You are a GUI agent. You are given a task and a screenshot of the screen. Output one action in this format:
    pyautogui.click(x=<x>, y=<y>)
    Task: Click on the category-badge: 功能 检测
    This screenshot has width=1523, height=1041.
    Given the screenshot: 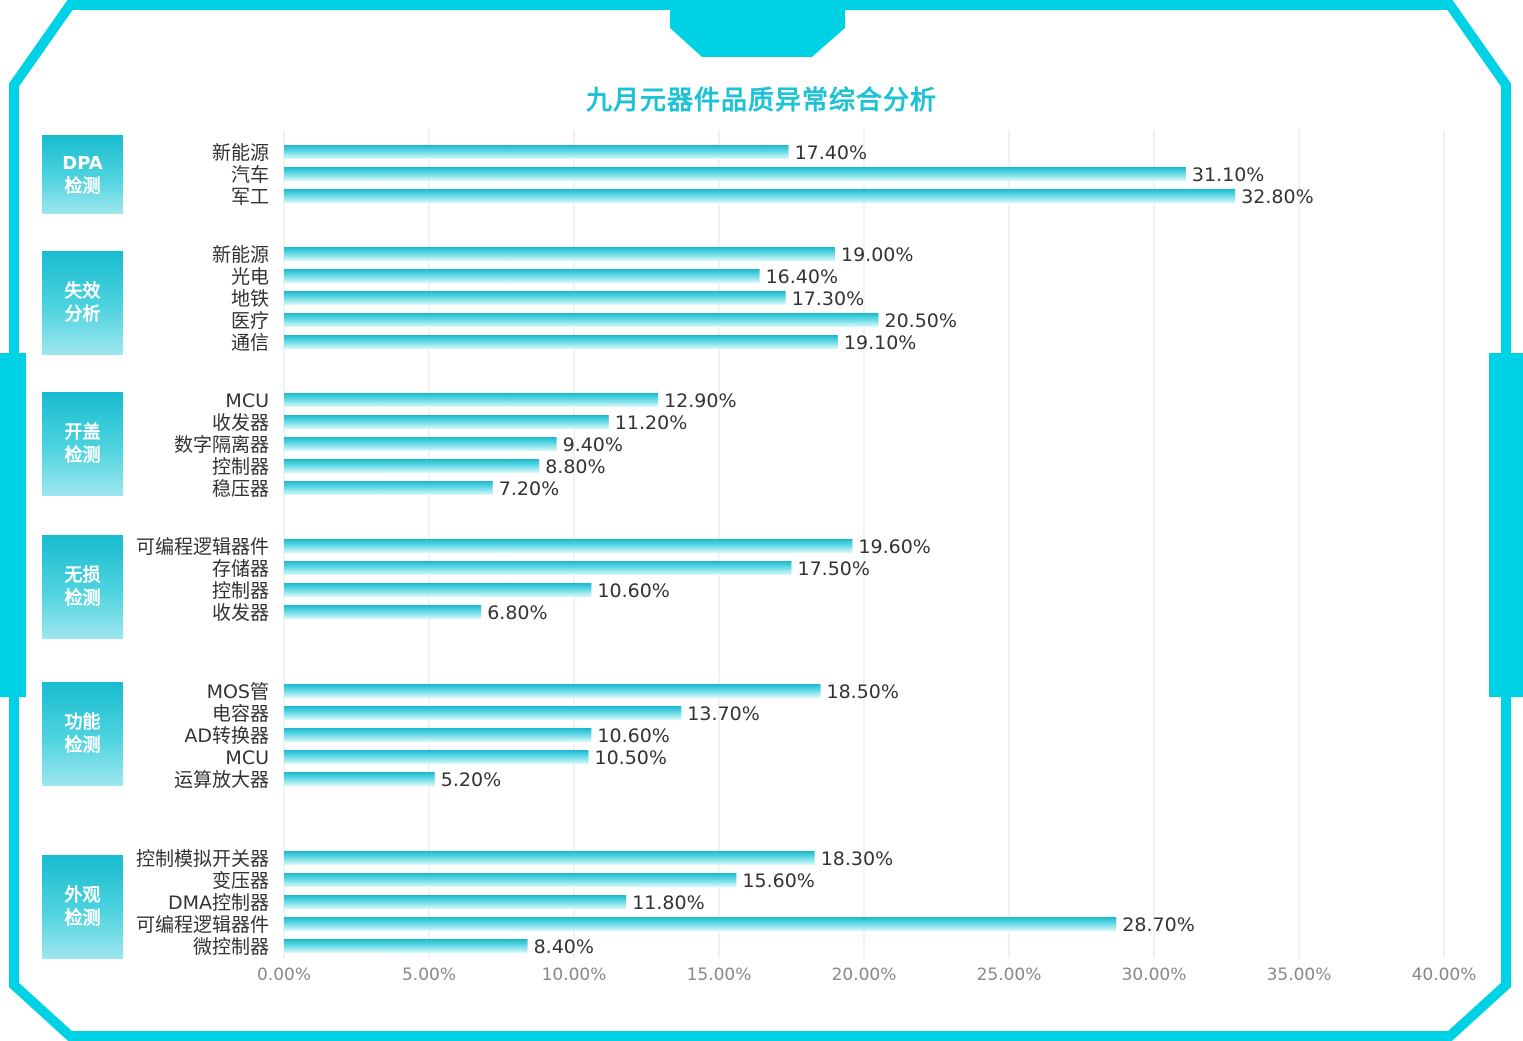 What is the action you would take?
    pyautogui.click(x=82, y=734)
    